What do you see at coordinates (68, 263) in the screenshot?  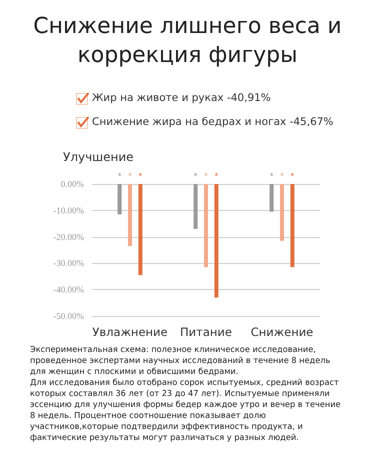 I see `y-tick-label: -30.00%` at bounding box center [68, 263].